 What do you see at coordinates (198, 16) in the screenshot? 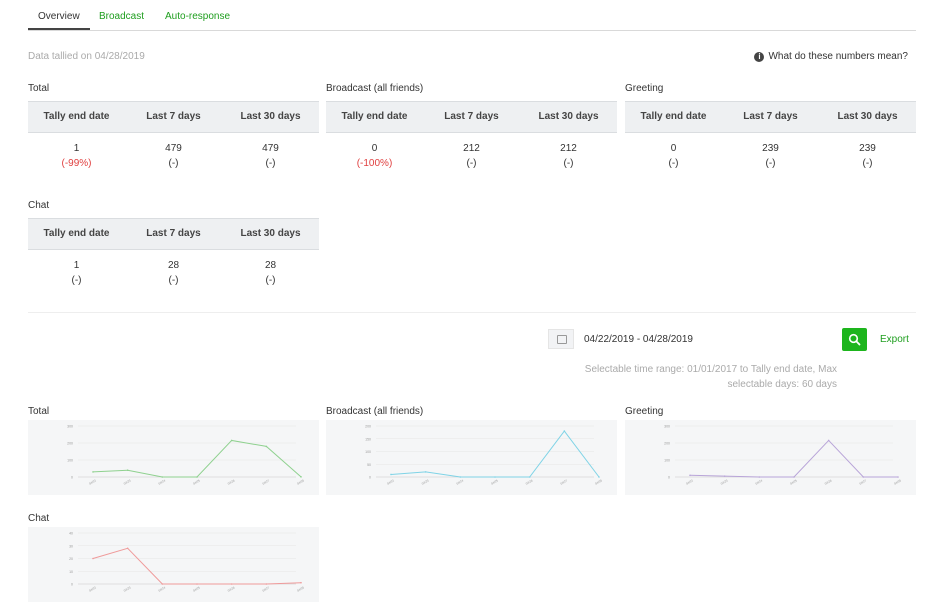
I see `tab-auto-response: Auto-response` at bounding box center [198, 16].